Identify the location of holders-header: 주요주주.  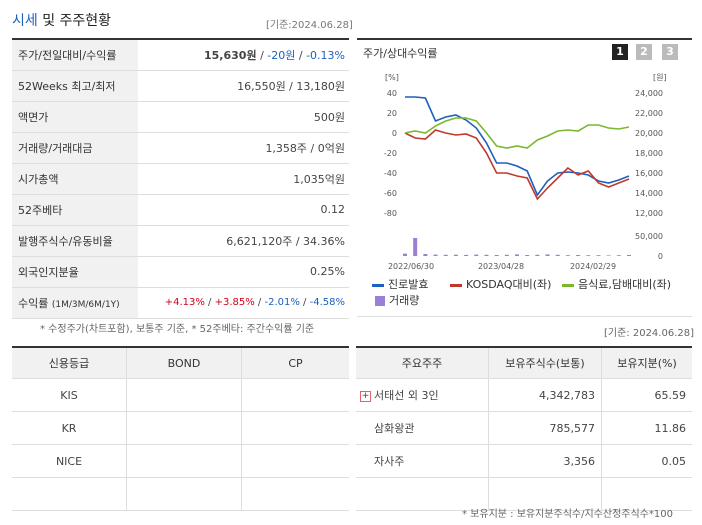
(422, 362).